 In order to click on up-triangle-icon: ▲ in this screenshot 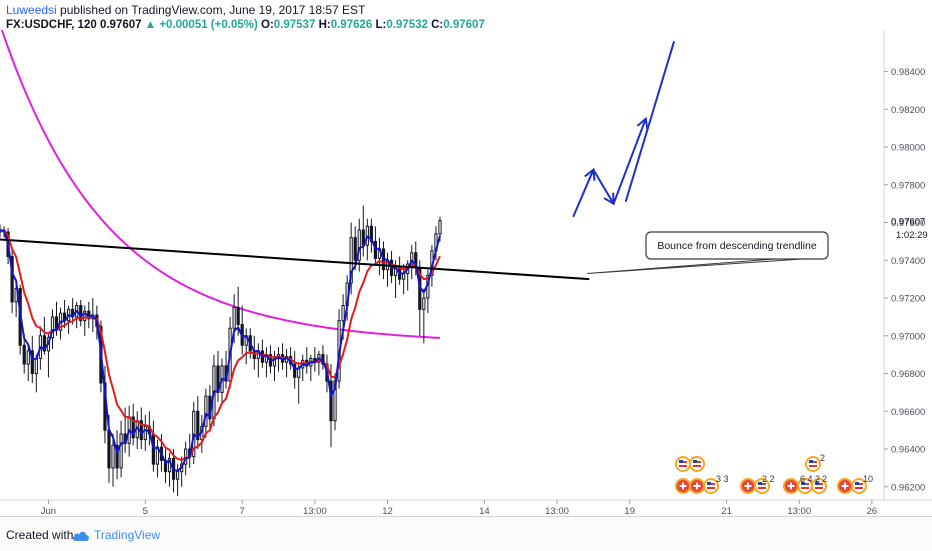, I will do `click(150, 25)`.